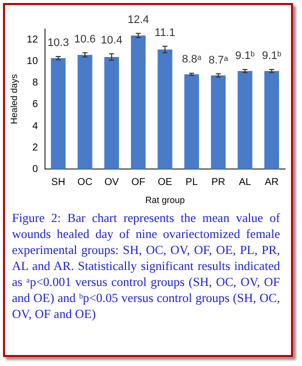 The width and height of the screenshot is (302, 366). I want to click on data-label: 12.4, so click(138, 20).